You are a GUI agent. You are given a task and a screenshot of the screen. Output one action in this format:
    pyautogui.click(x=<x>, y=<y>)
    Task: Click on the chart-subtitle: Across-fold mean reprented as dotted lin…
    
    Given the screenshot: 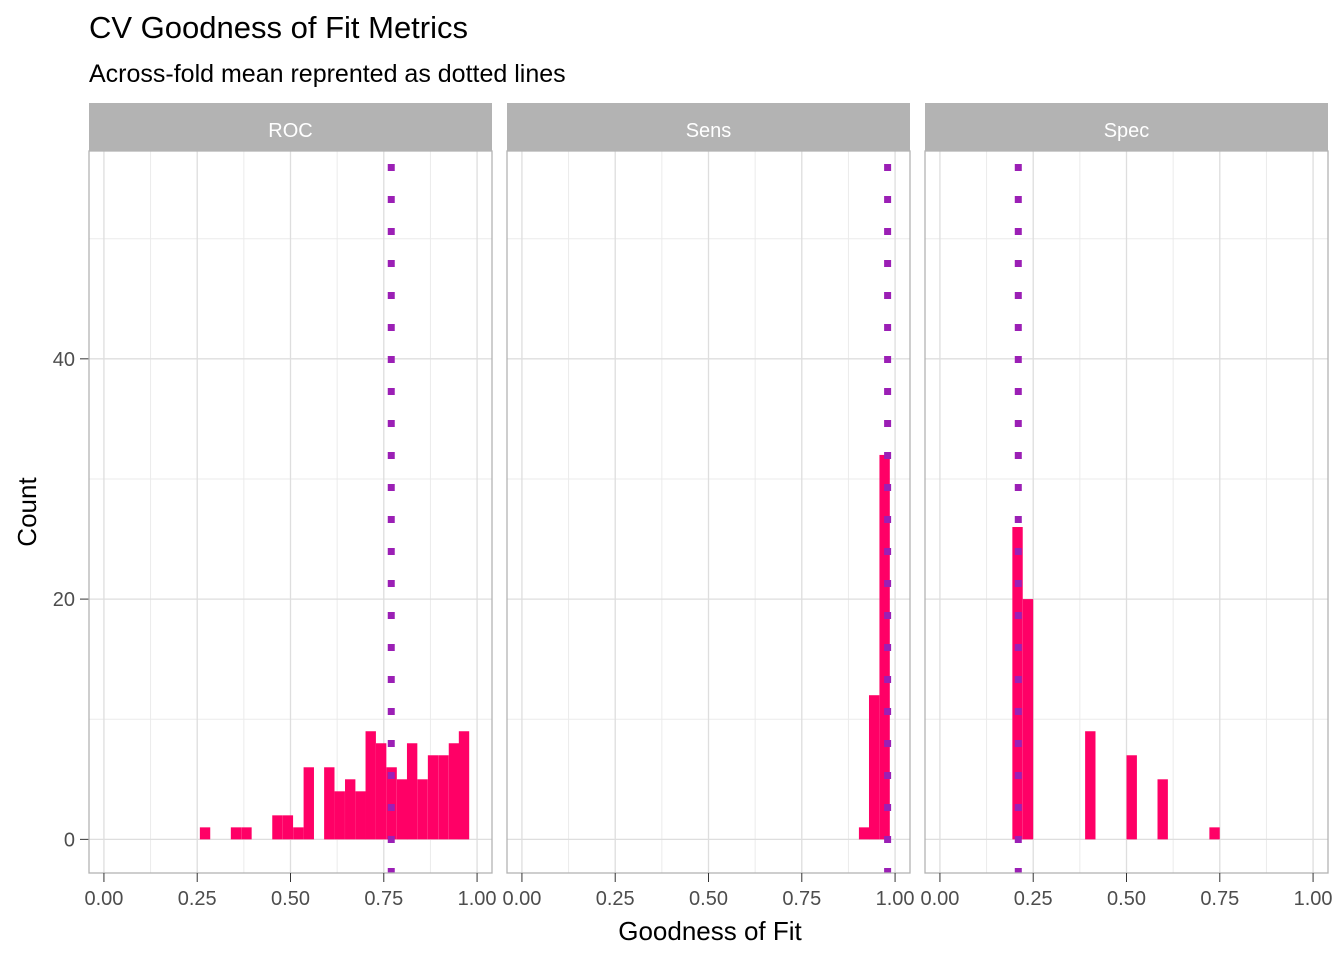 What is the action you would take?
    pyautogui.click(x=327, y=74)
    